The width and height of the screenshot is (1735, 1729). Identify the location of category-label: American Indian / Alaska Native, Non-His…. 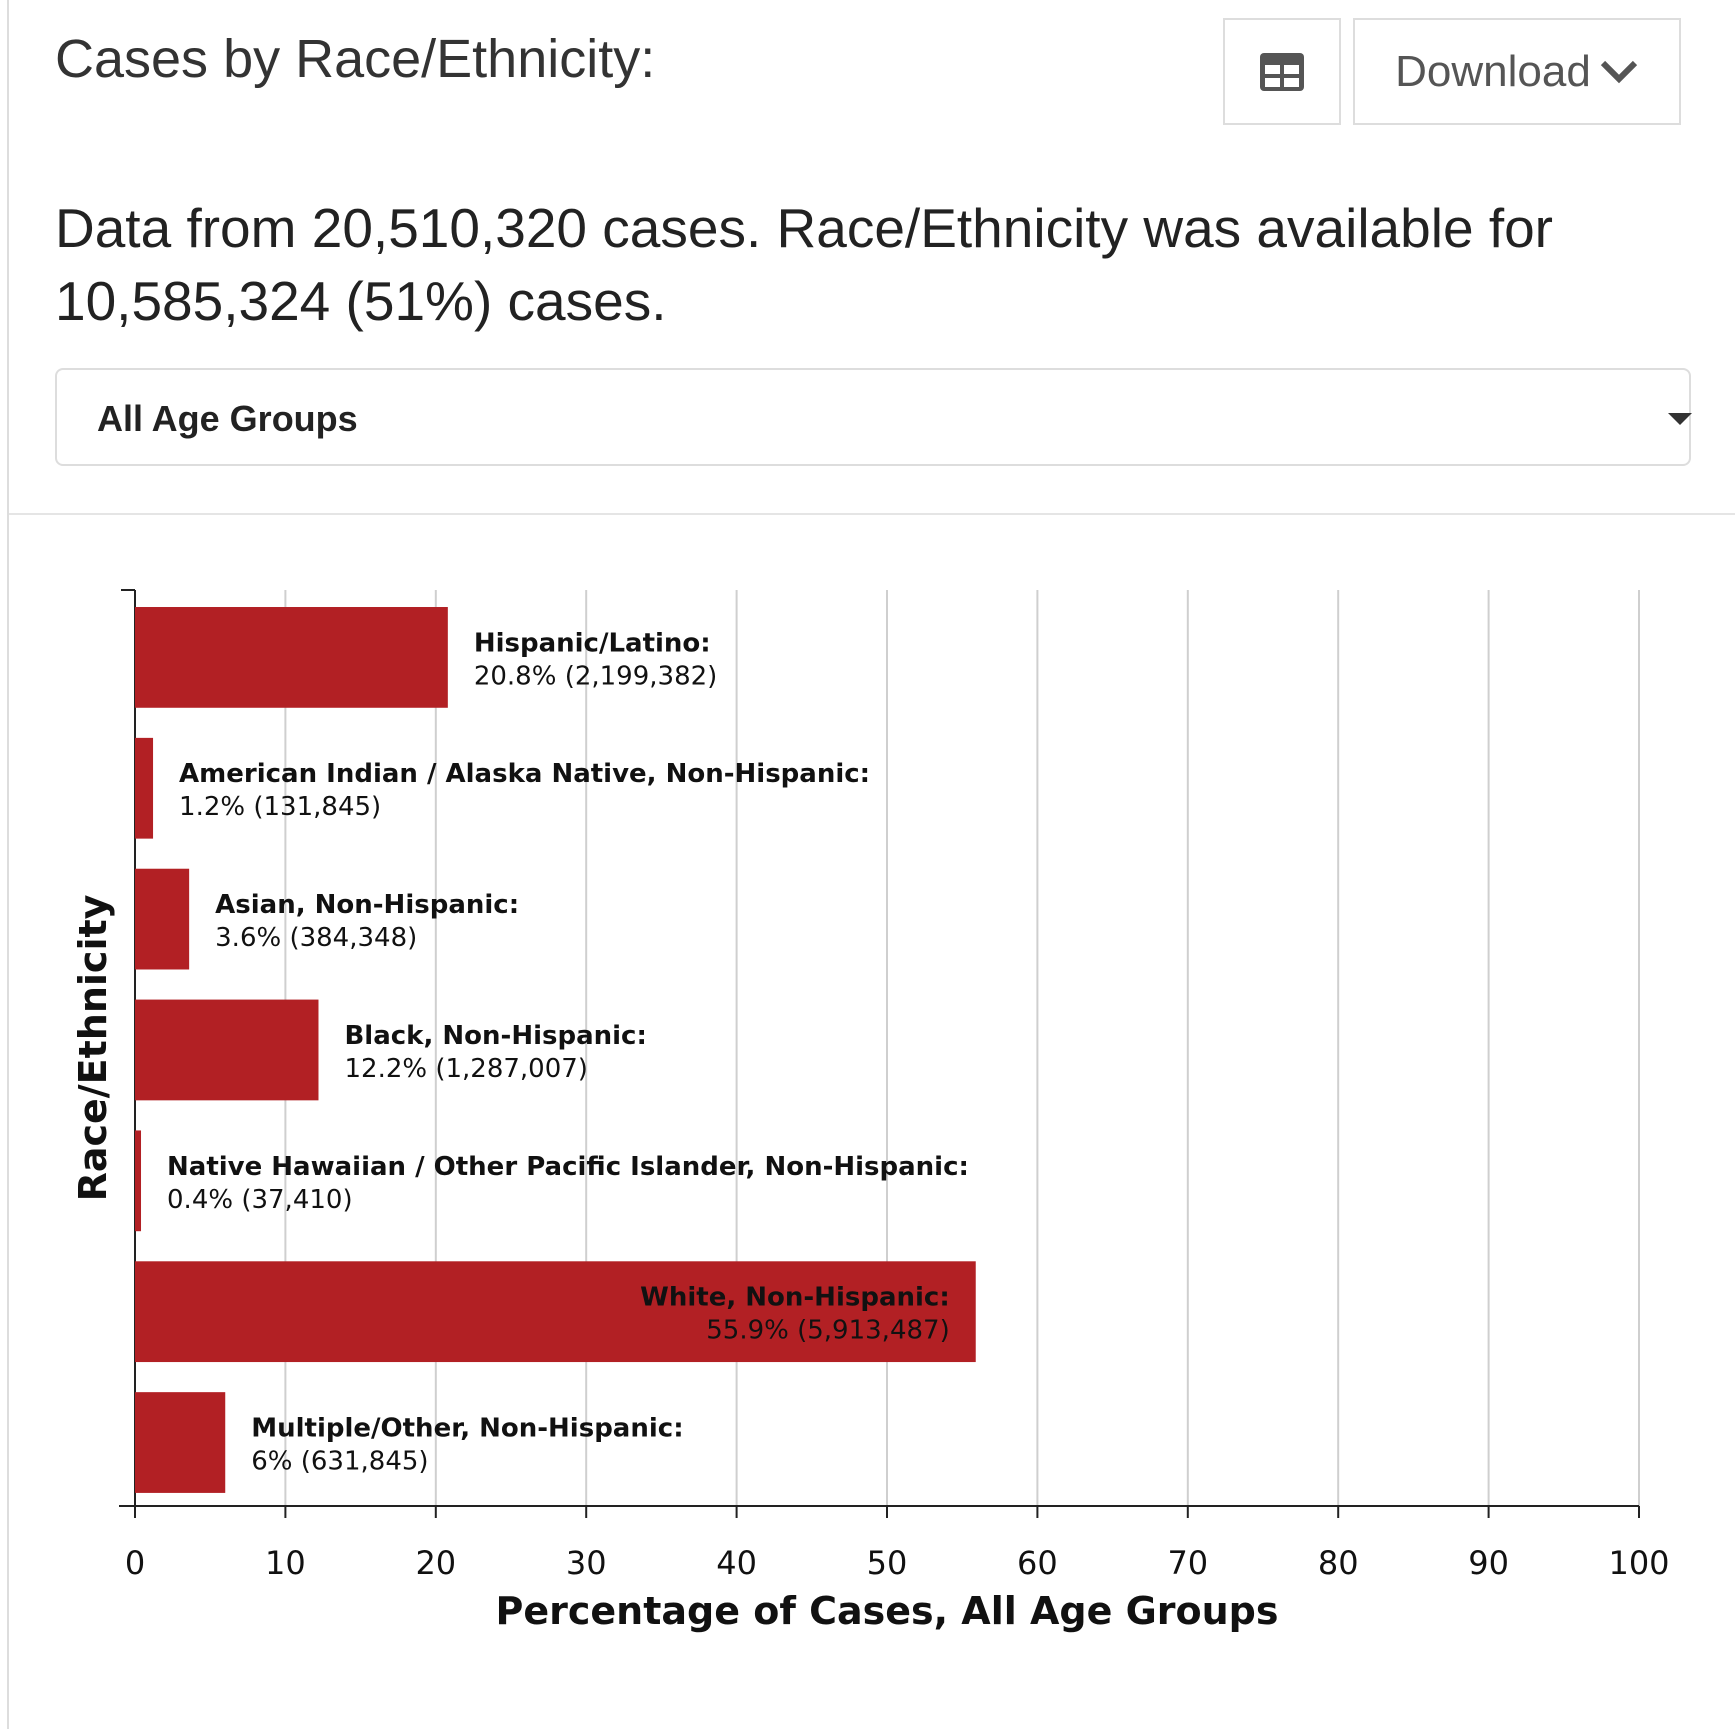
(524, 774).